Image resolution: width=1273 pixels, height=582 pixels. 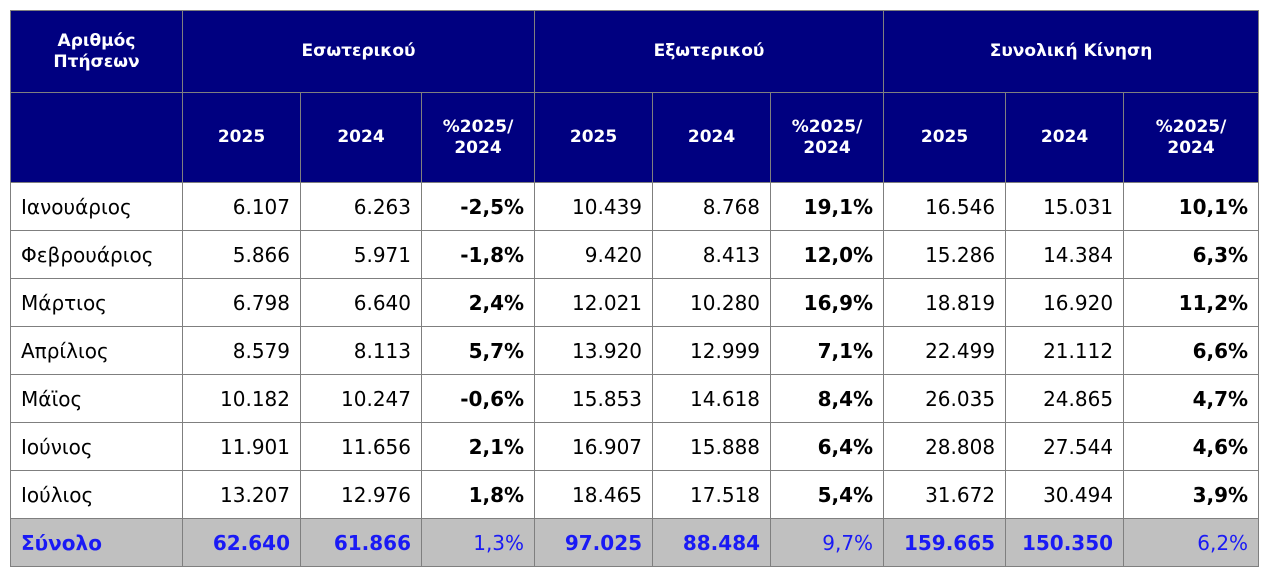 What do you see at coordinates (1065, 398) in the screenshot?
I see `value-cell: 24.865` at bounding box center [1065, 398].